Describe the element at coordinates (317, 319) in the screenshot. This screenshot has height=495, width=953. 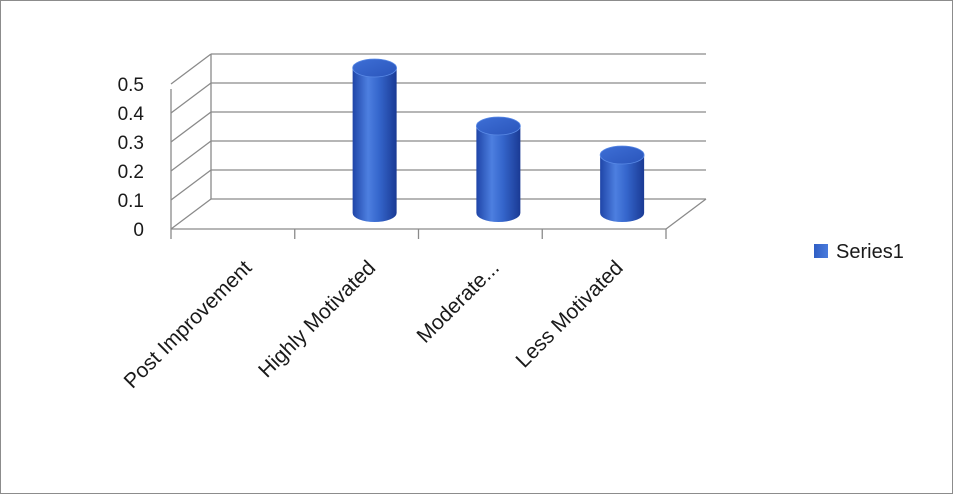
I see `x-category-label: Highly Motivated` at that location.